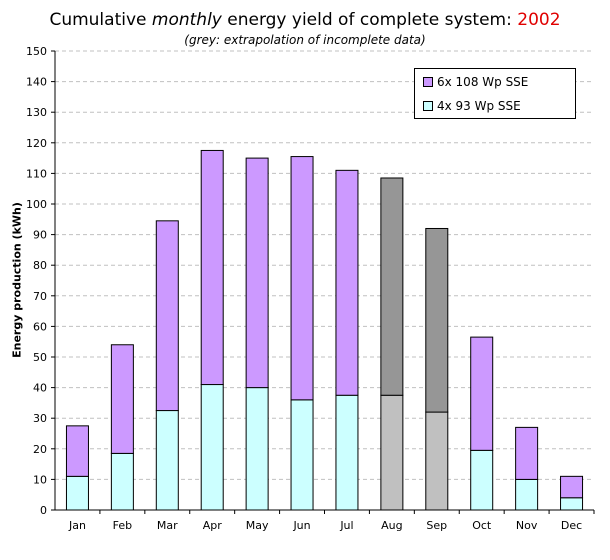 The width and height of the screenshot is (610, 560). Describe the element at coordinates (428, 82) in the screenshot. I see `legend-swatch-6x108` at that location.